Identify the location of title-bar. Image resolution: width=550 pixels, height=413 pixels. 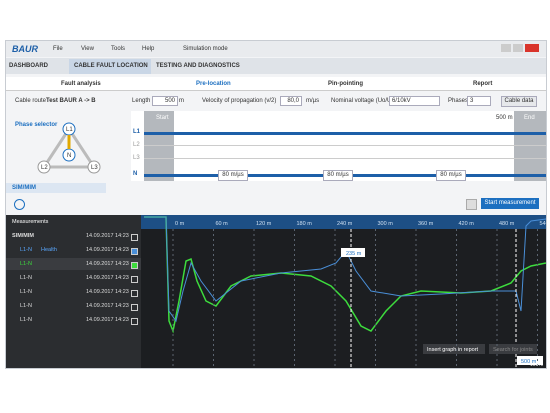
(276, 49).